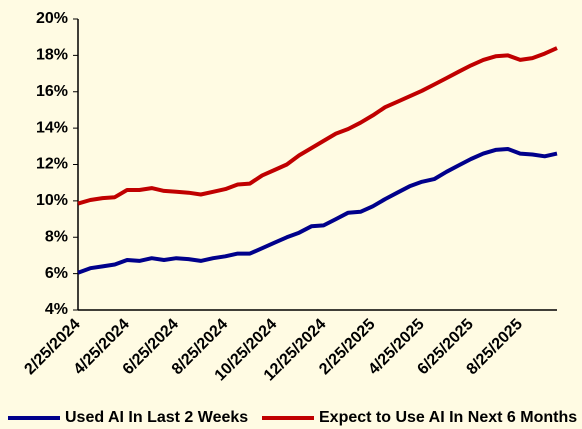 This screenshot has width=582, height=429. I want to click on y-tick-label: 14%, so click(52, 127).